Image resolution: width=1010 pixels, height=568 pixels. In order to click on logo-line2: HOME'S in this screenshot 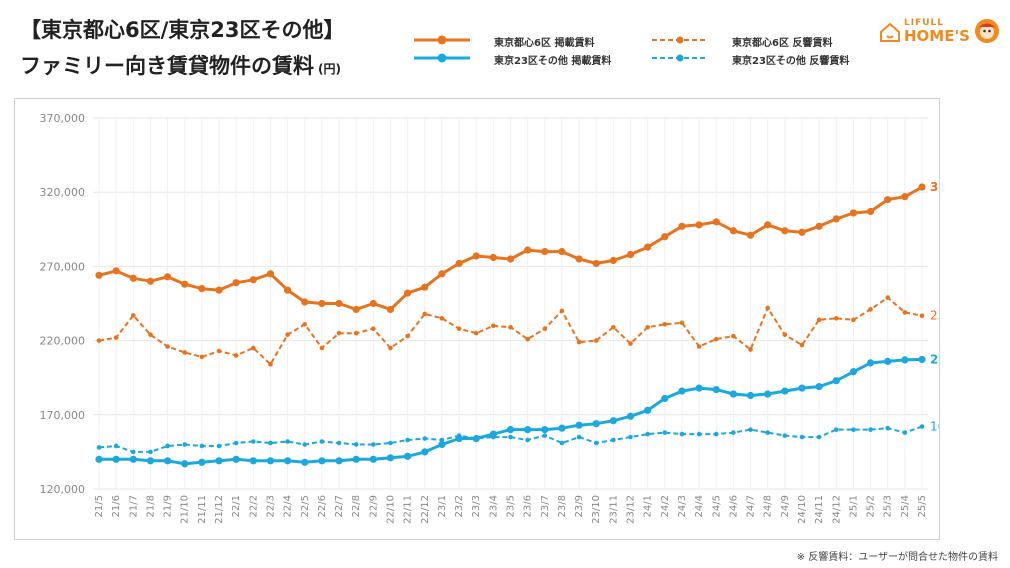, I will do `click(937, 36)`.